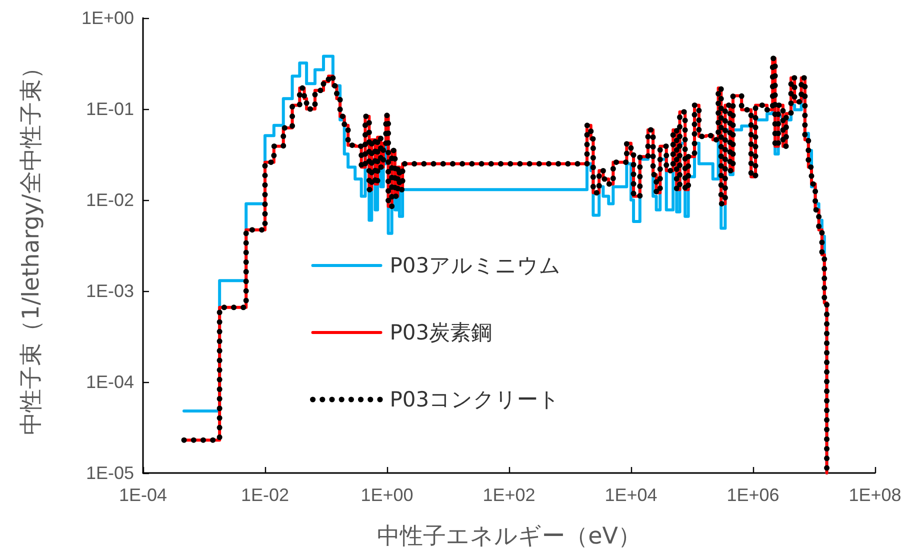 This screenshot has height=556, width=909. What do you see at coordinates (475, 400) in the screenshot?
I see `legend-label: P03コンクリート` at bounding box center [475, 400].